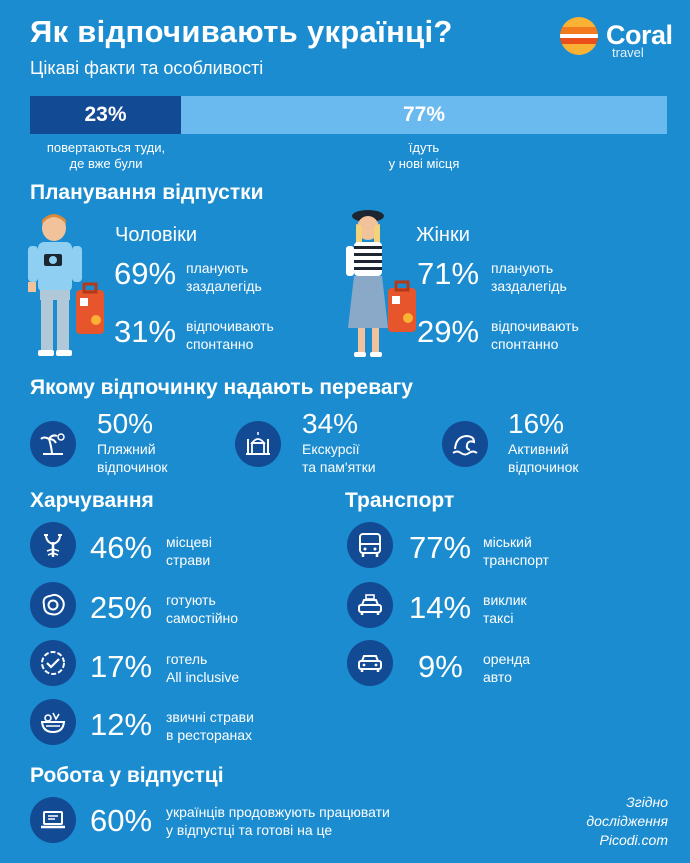  I want to click on food-cook-text: готують самостійно, so click(202, 609).